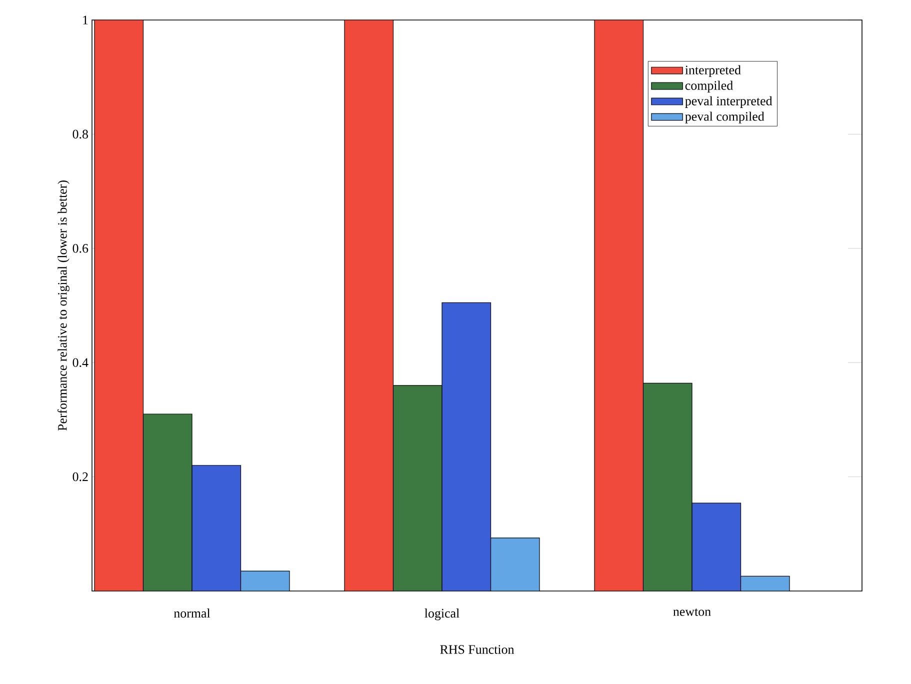 This screenshot has width=911, height=684. I want to click on legend-label: compiled, so click(709, 86).